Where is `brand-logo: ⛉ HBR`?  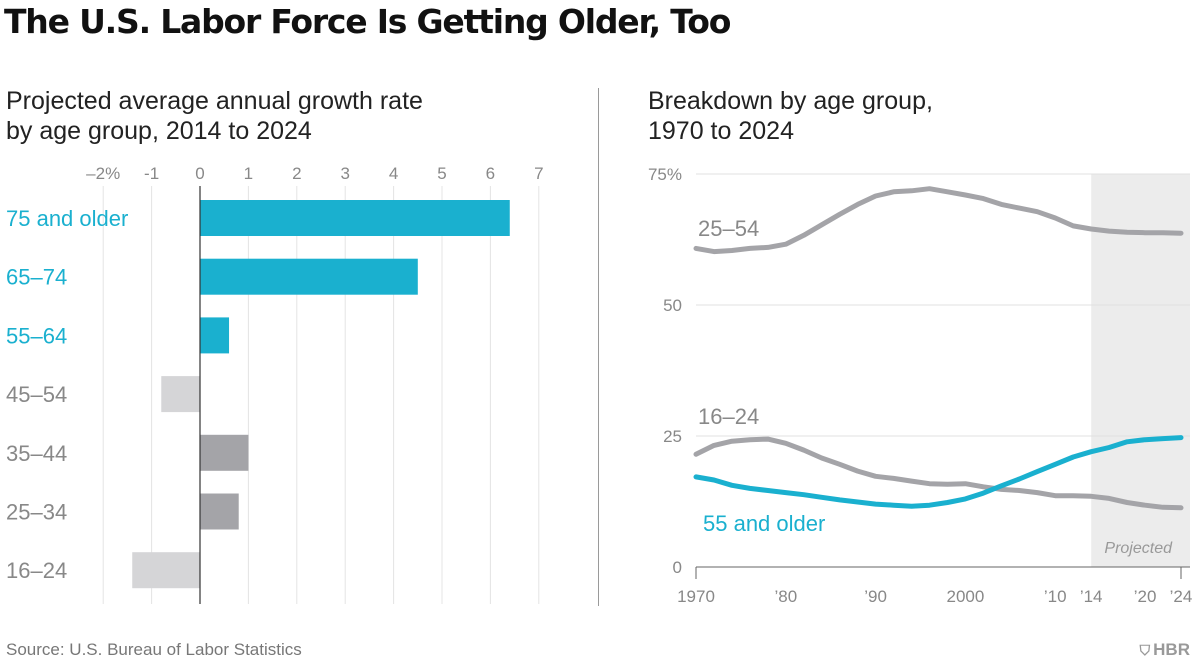
brand-logo: ⛉ HBR is located at coordinates (1165, 650).